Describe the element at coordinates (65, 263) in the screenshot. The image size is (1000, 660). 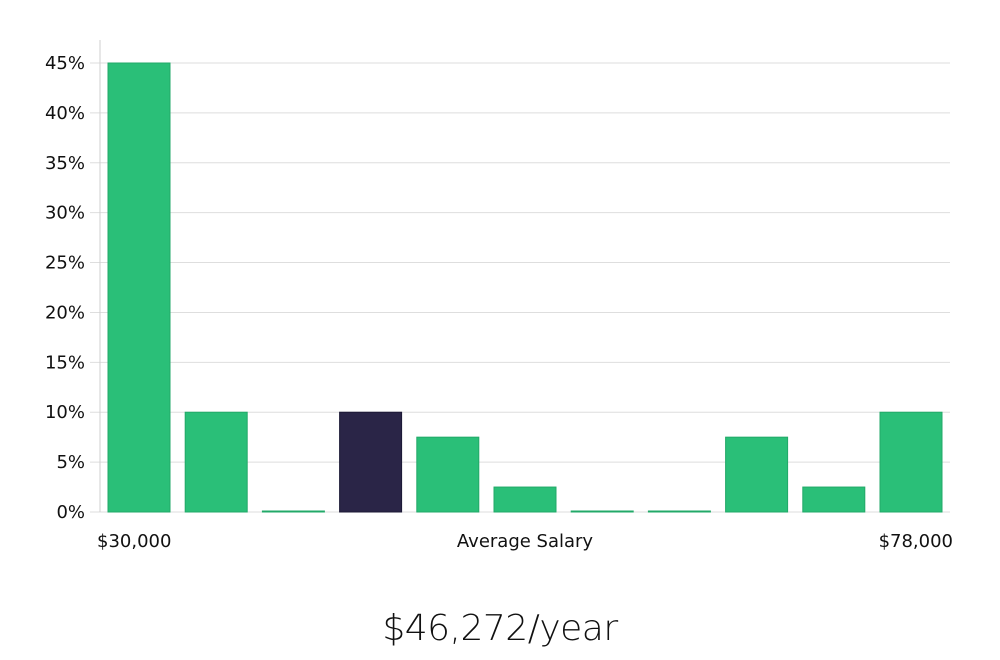
I see `y-tick-label: 25%` at that location.